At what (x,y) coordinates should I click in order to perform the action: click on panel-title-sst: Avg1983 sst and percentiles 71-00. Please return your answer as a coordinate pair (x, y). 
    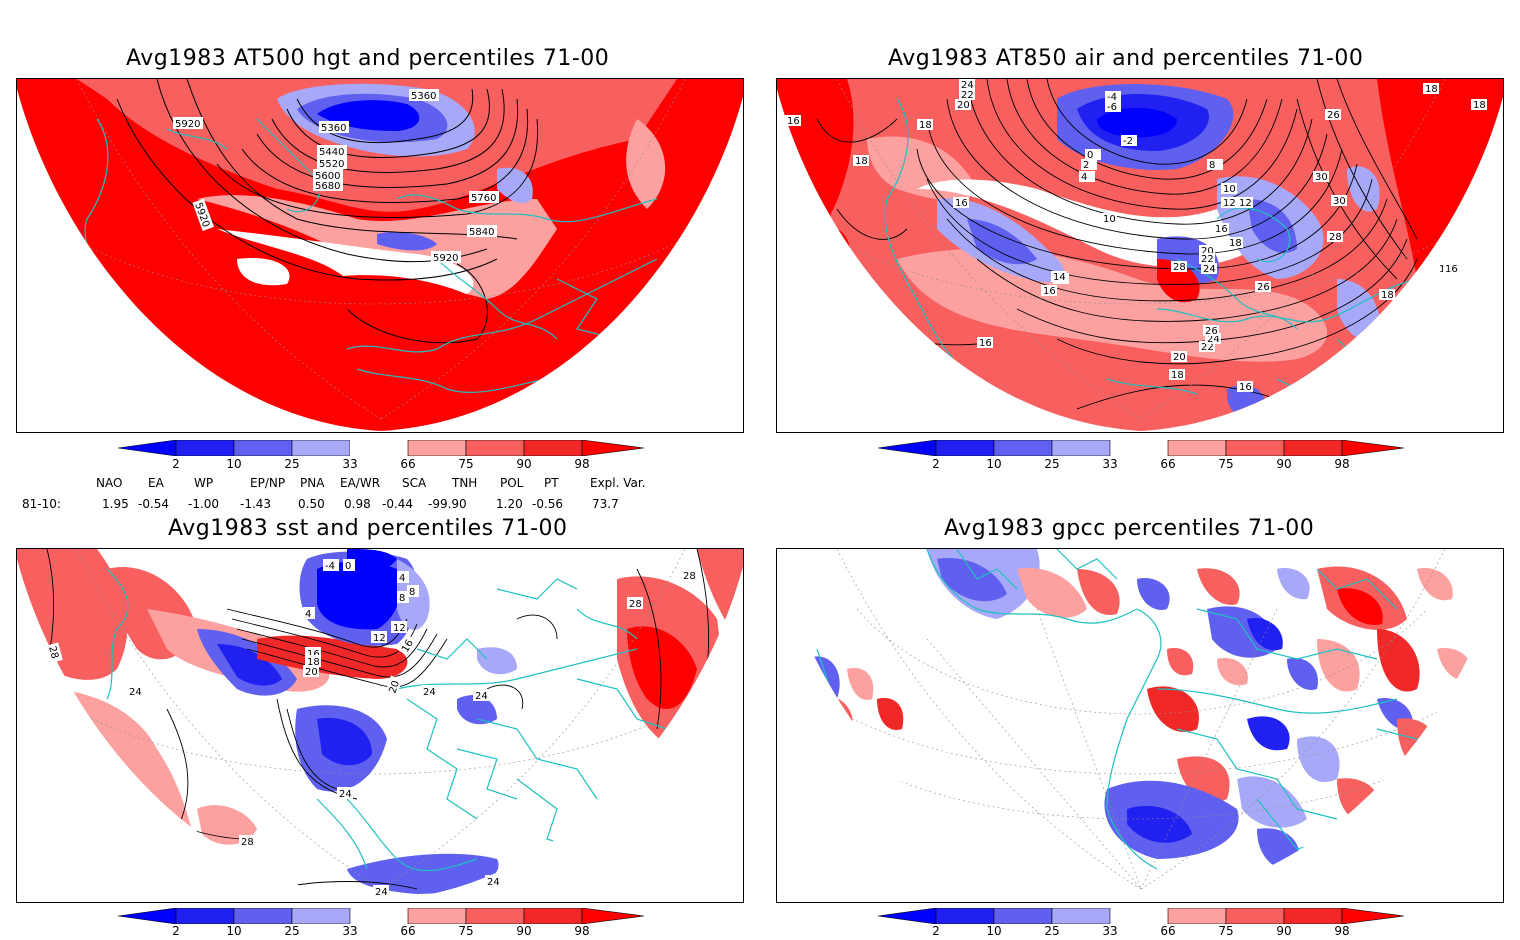
    Looking at the image, I should click on (368, 528).